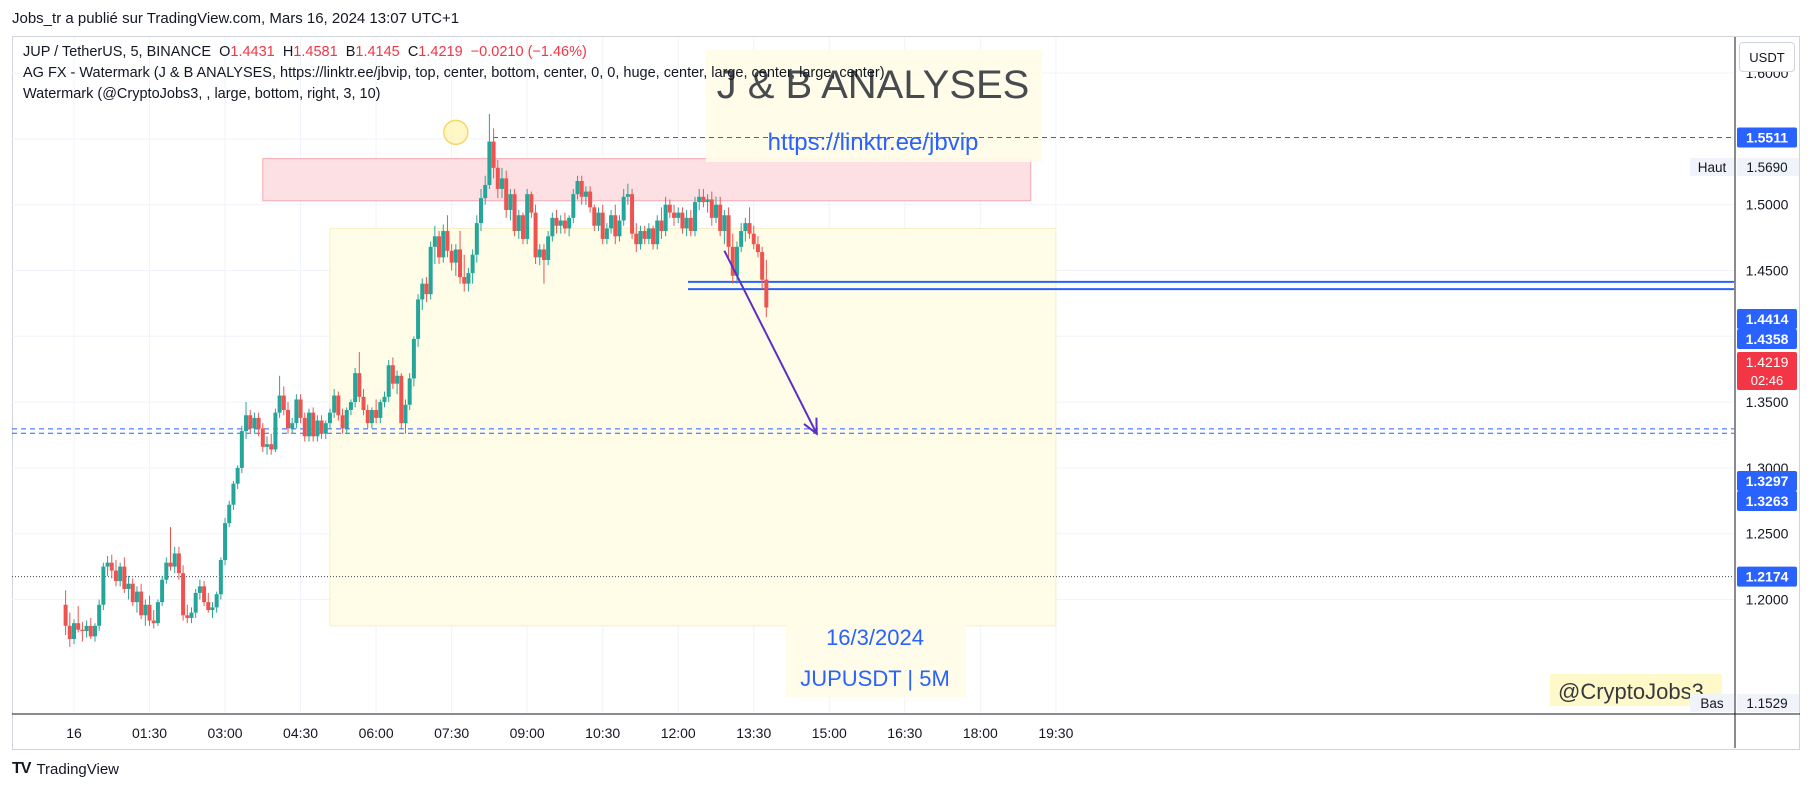 The image size is (1814, 792). Describe the element at coordinates (770, 342) in the screenshot. I see `trend-arrow` at that location.